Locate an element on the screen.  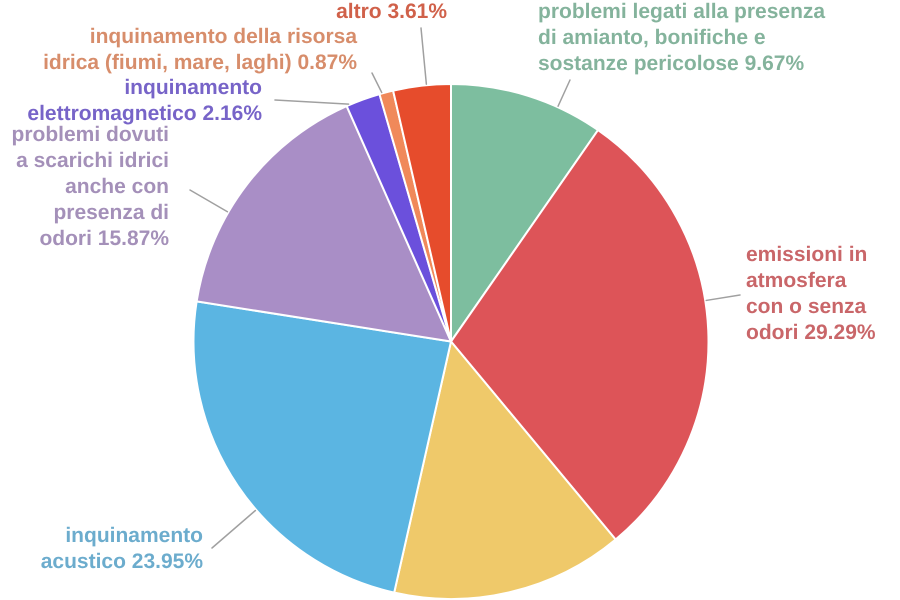
slice-label: altro 3.61% is located at coordinates (392, 11).